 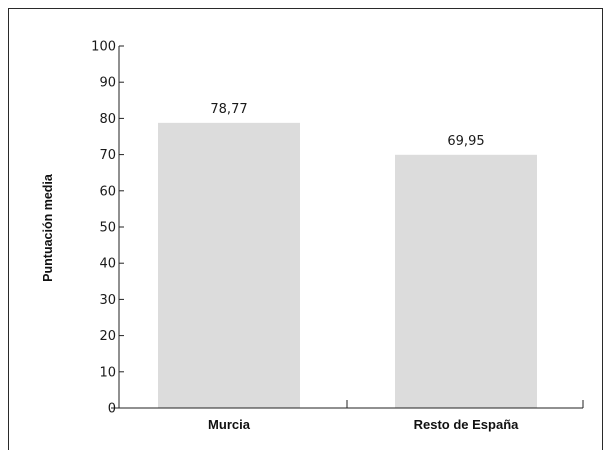 I want to click on y-ticks-group: 0 10 20 30 40 50 60 70 80 90 100, so click(x=107, y=228).